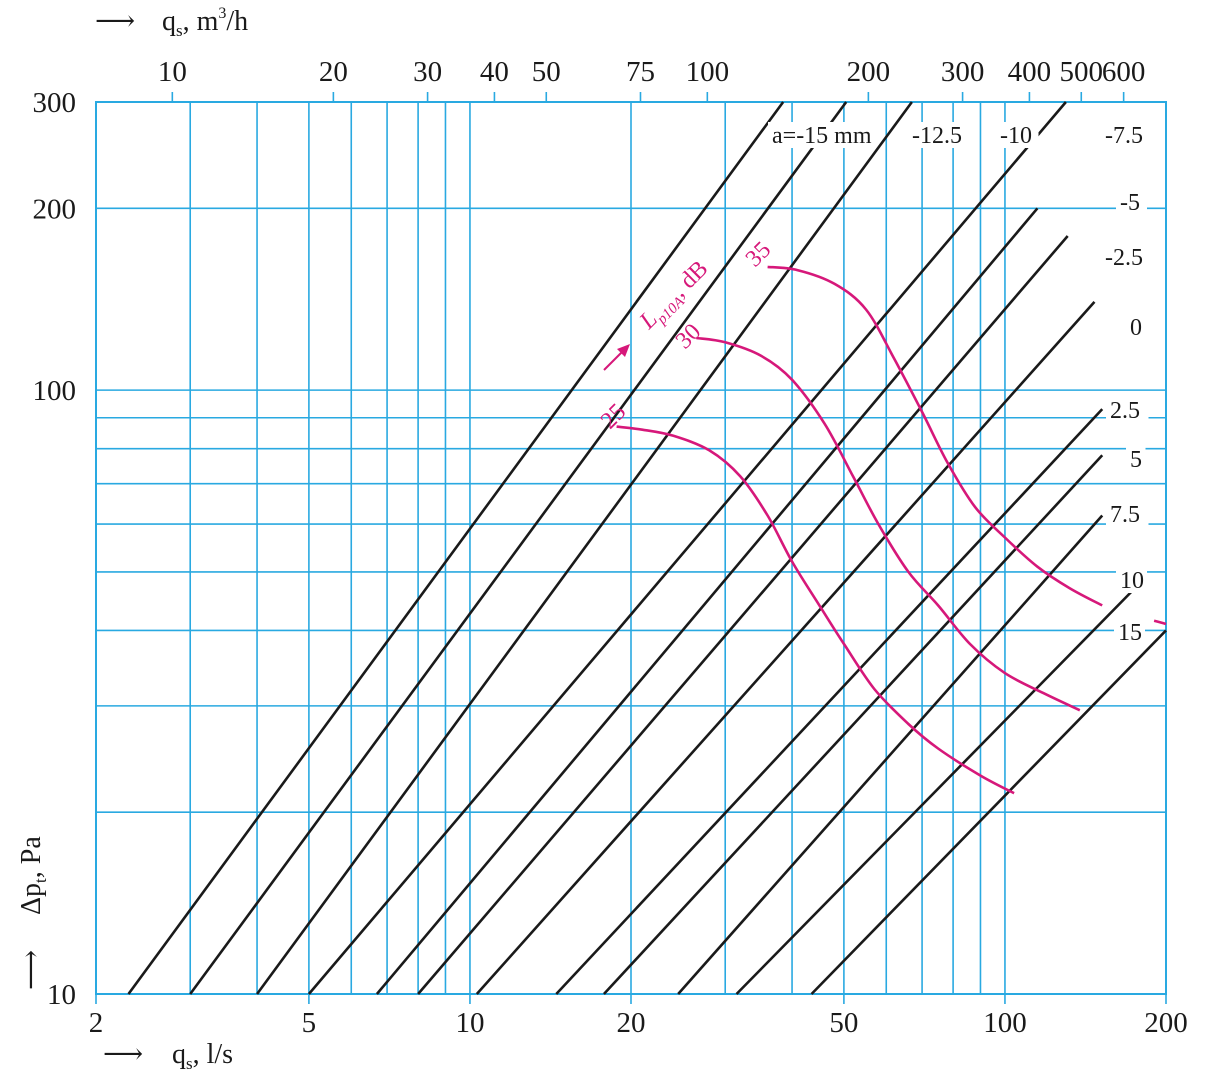  I want to click on x-top-tick-label: 30, so click(427, 72).